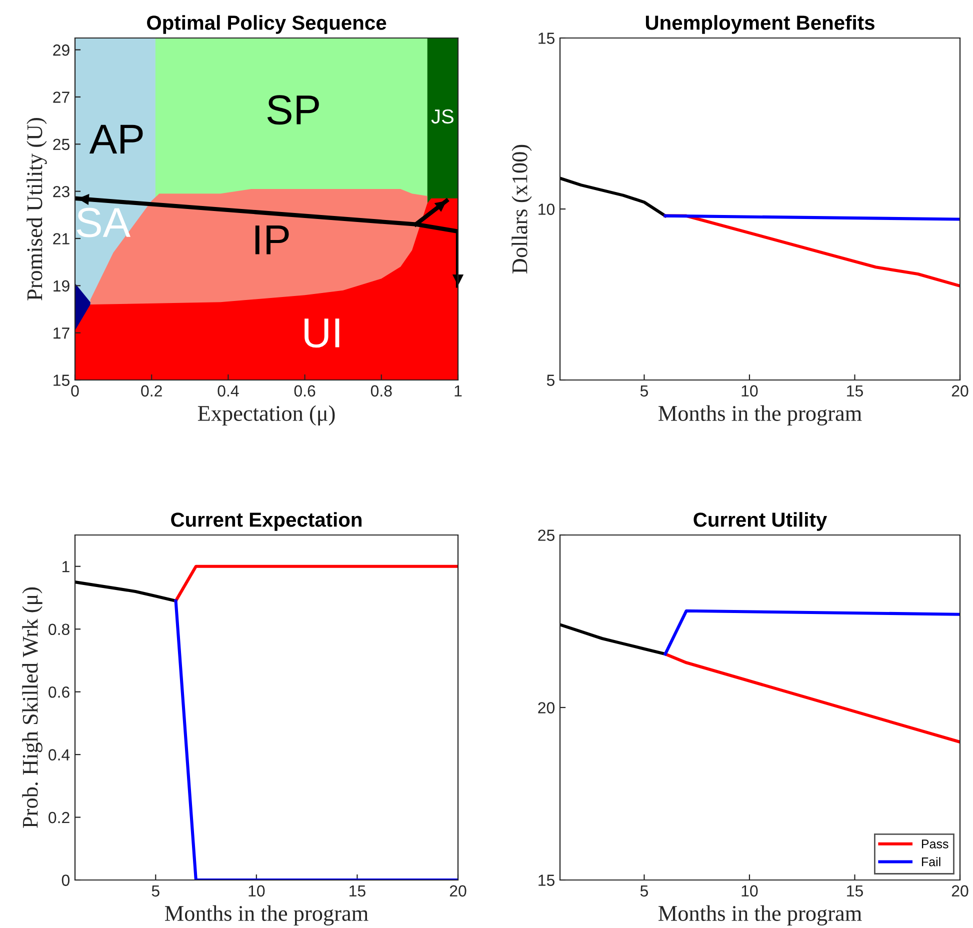 This screenshot has height=928, width=973. Describe the element at coordinates (62, 286) in the screenshot. I see `y-tick-label: 19` at that location.